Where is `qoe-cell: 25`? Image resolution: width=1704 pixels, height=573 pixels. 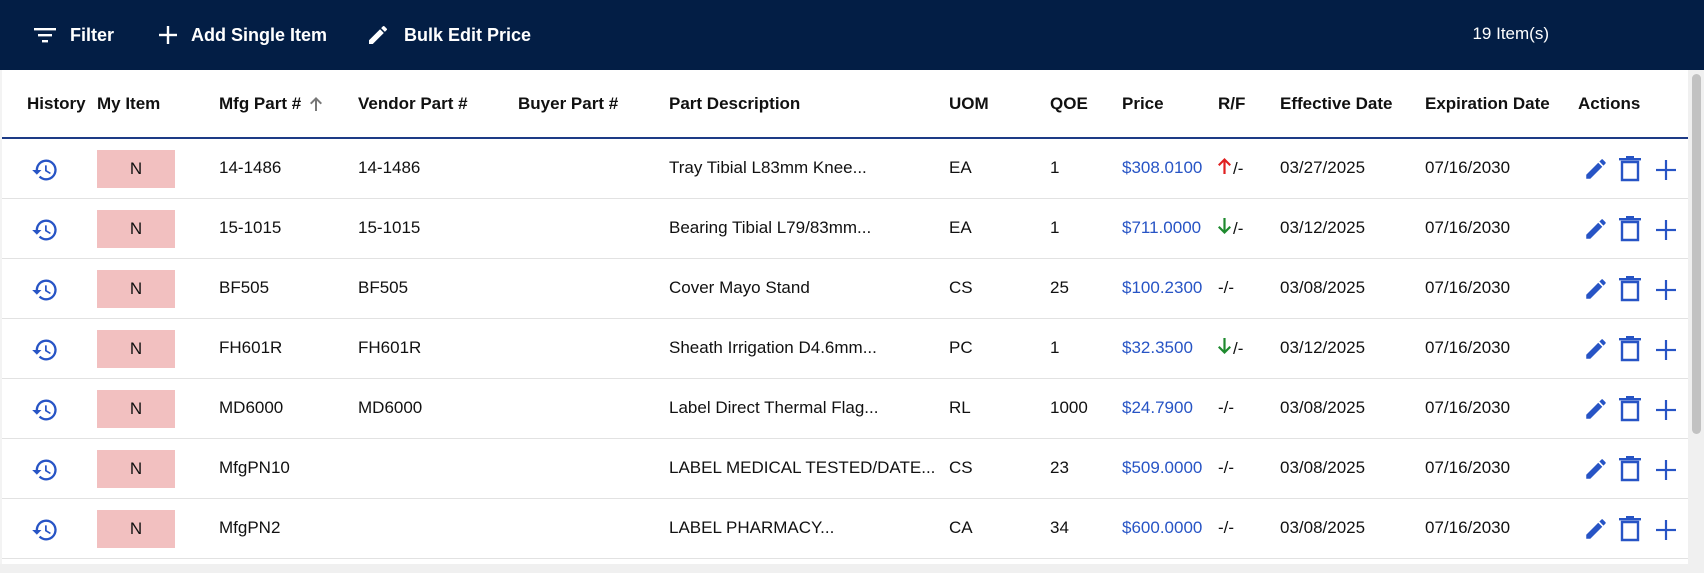 qoe-cell: 25 is located at coordinates (1059, 287).